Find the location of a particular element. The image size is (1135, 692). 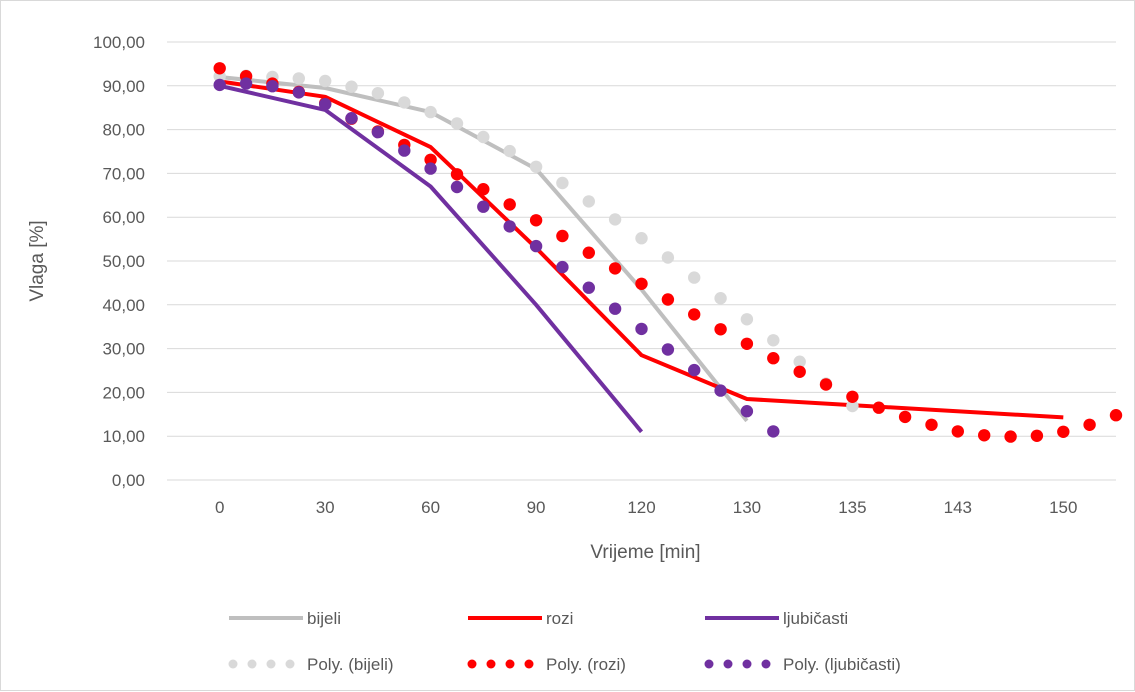

x-tick-label: 143 is located at coordinates (958, 507).